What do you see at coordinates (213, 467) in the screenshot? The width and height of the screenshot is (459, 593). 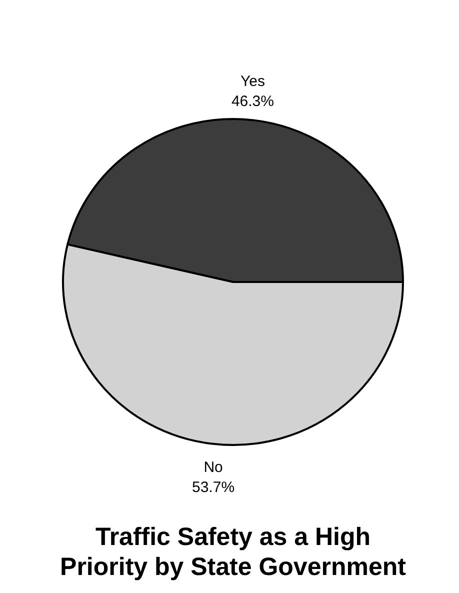 I see `slice-label: No` at bounding box center [213, 467].